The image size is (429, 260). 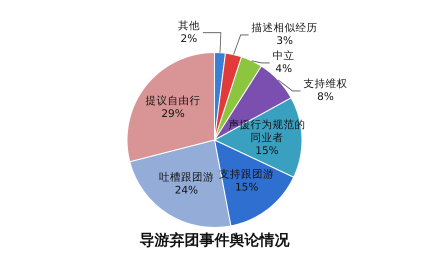 What do you see at coordinates (285, 27) in the screenshot?
I see `slice-label: 描述相似经历` at bounding box center [285, 27].